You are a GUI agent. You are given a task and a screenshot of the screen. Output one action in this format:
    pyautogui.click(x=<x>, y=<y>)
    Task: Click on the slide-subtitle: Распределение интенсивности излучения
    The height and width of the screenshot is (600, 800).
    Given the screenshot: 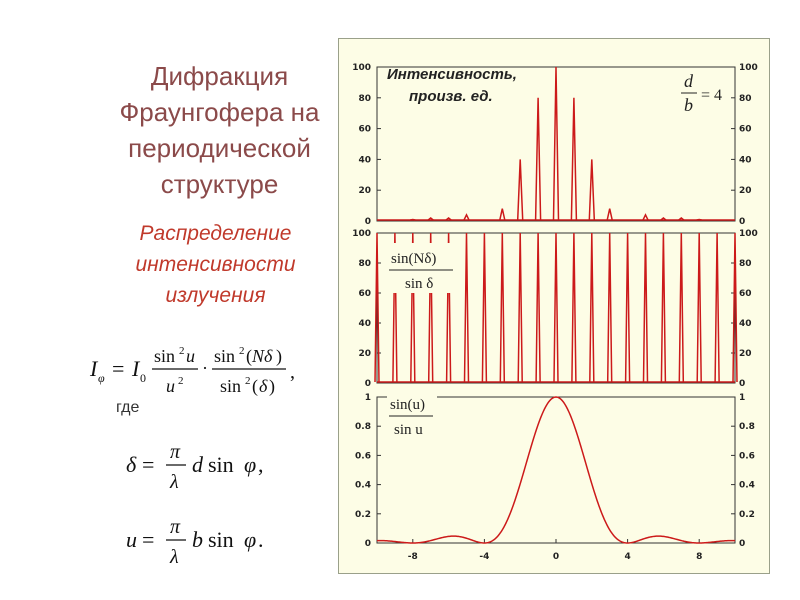 What is the action you would take?
    pyautogui.click(x=215, y=264)
    